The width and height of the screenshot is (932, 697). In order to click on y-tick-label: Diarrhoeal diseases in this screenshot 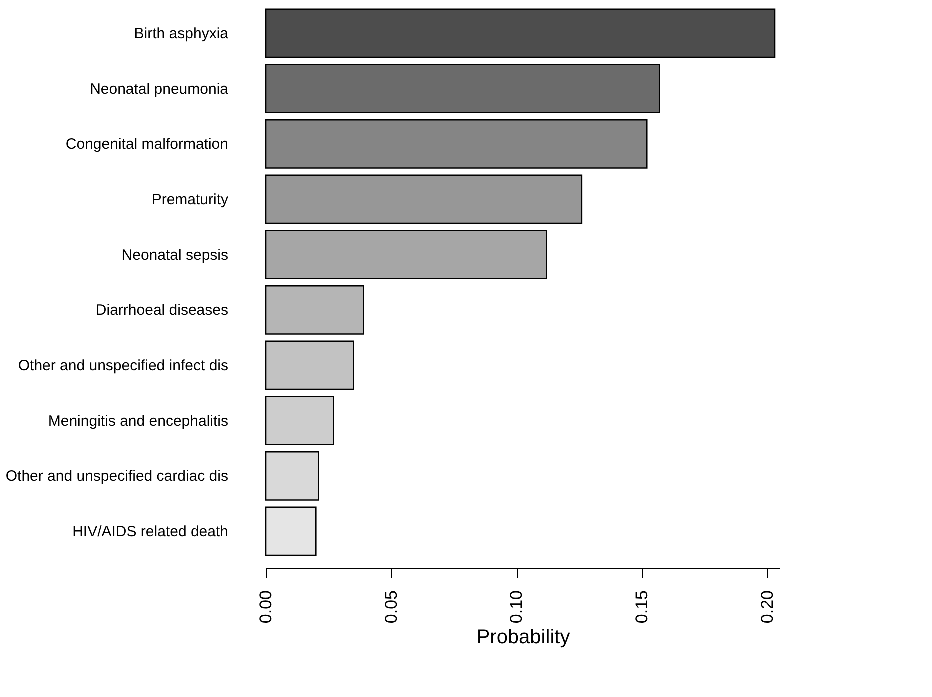, I will do `click(162, 311)`.